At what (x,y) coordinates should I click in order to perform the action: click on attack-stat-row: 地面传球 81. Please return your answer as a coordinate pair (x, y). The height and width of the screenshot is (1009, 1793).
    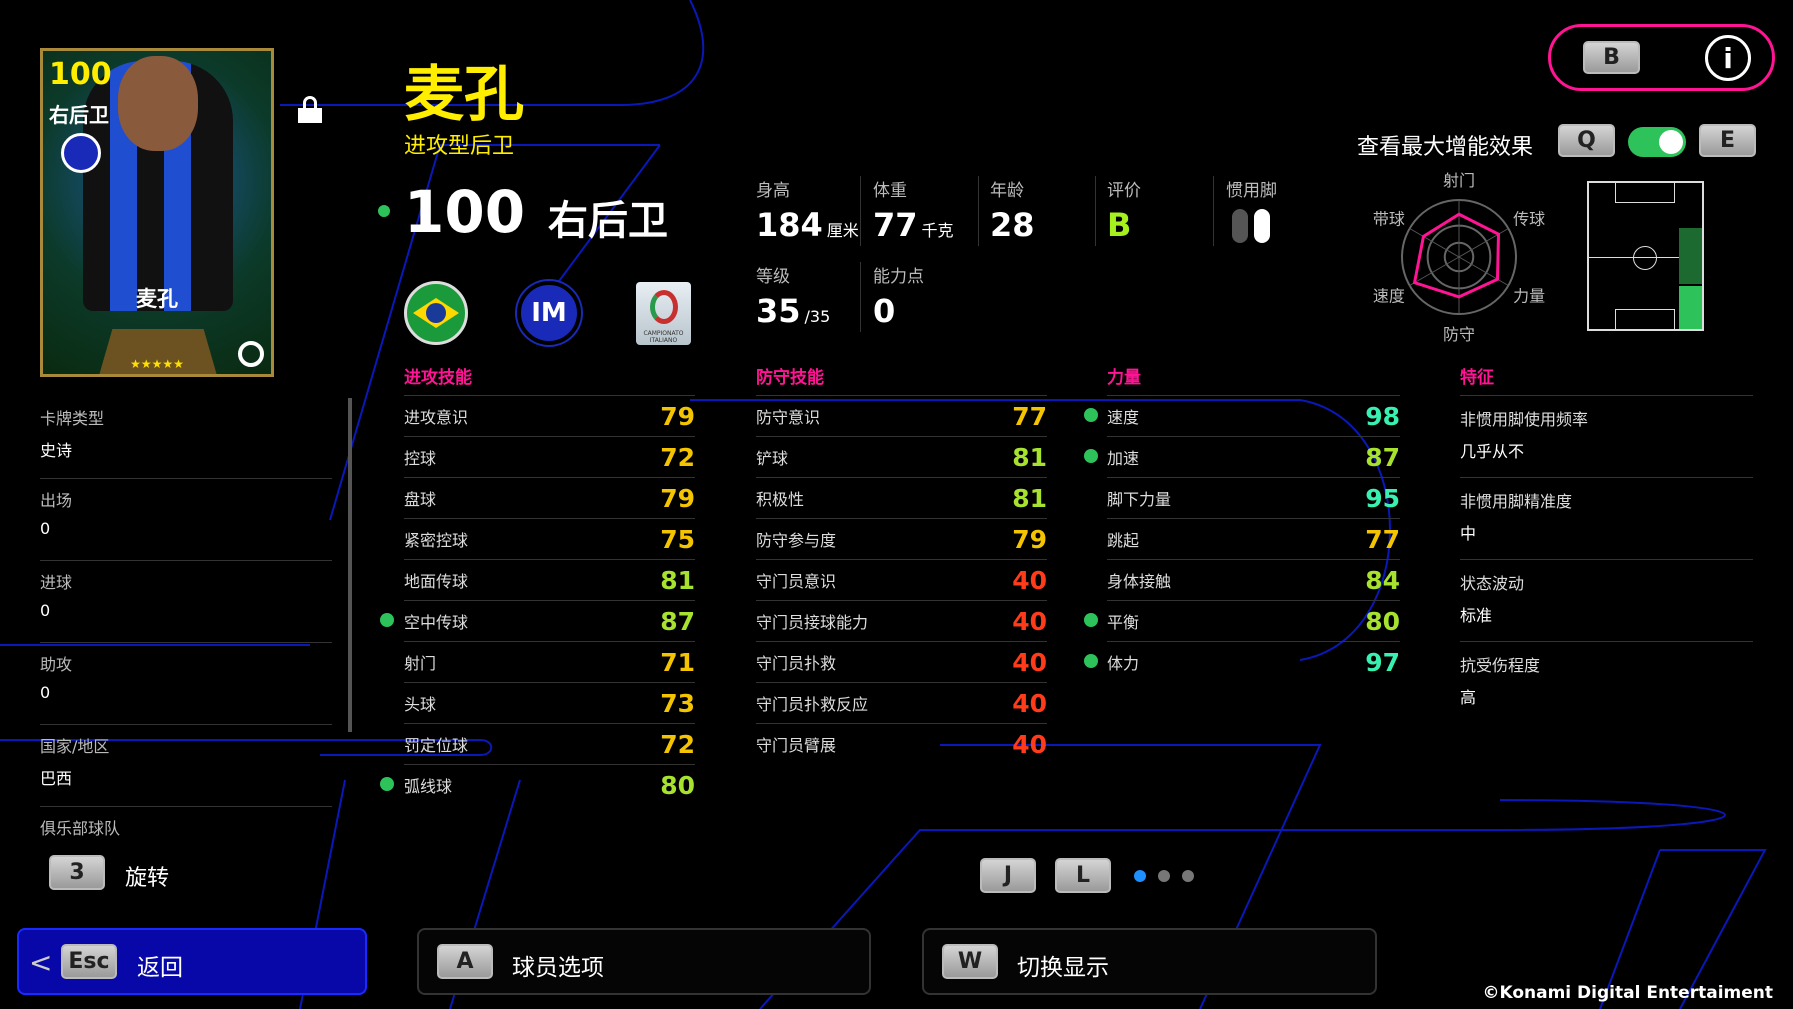
    Looking at the image, I should click on (549, 579).